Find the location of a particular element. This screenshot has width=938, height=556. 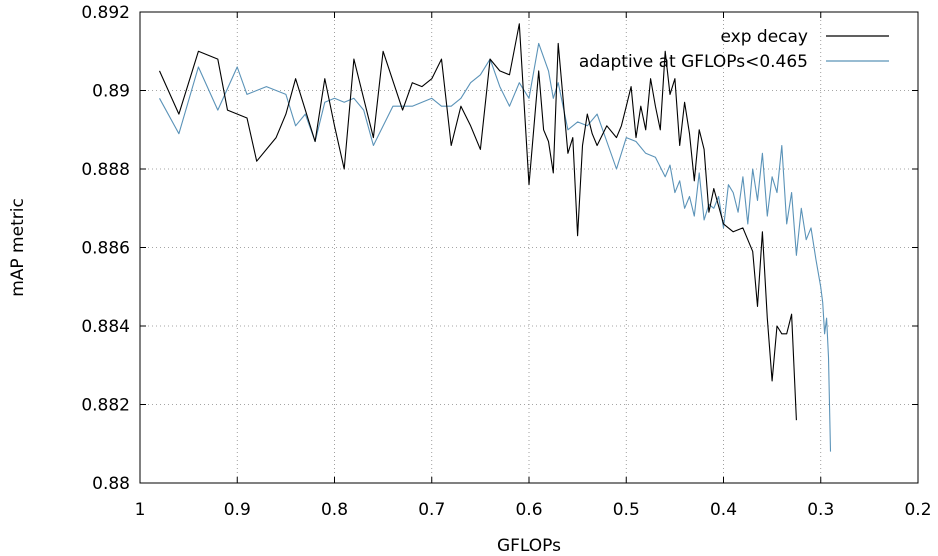

y-tick-label: 0.88 is located at coordinates (111, 484).